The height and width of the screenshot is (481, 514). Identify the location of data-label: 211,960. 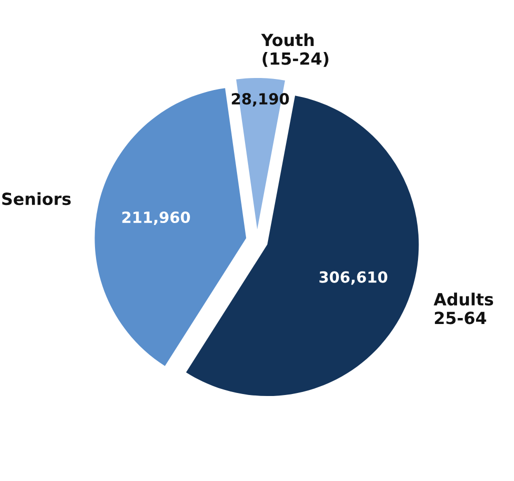
(156, 218).